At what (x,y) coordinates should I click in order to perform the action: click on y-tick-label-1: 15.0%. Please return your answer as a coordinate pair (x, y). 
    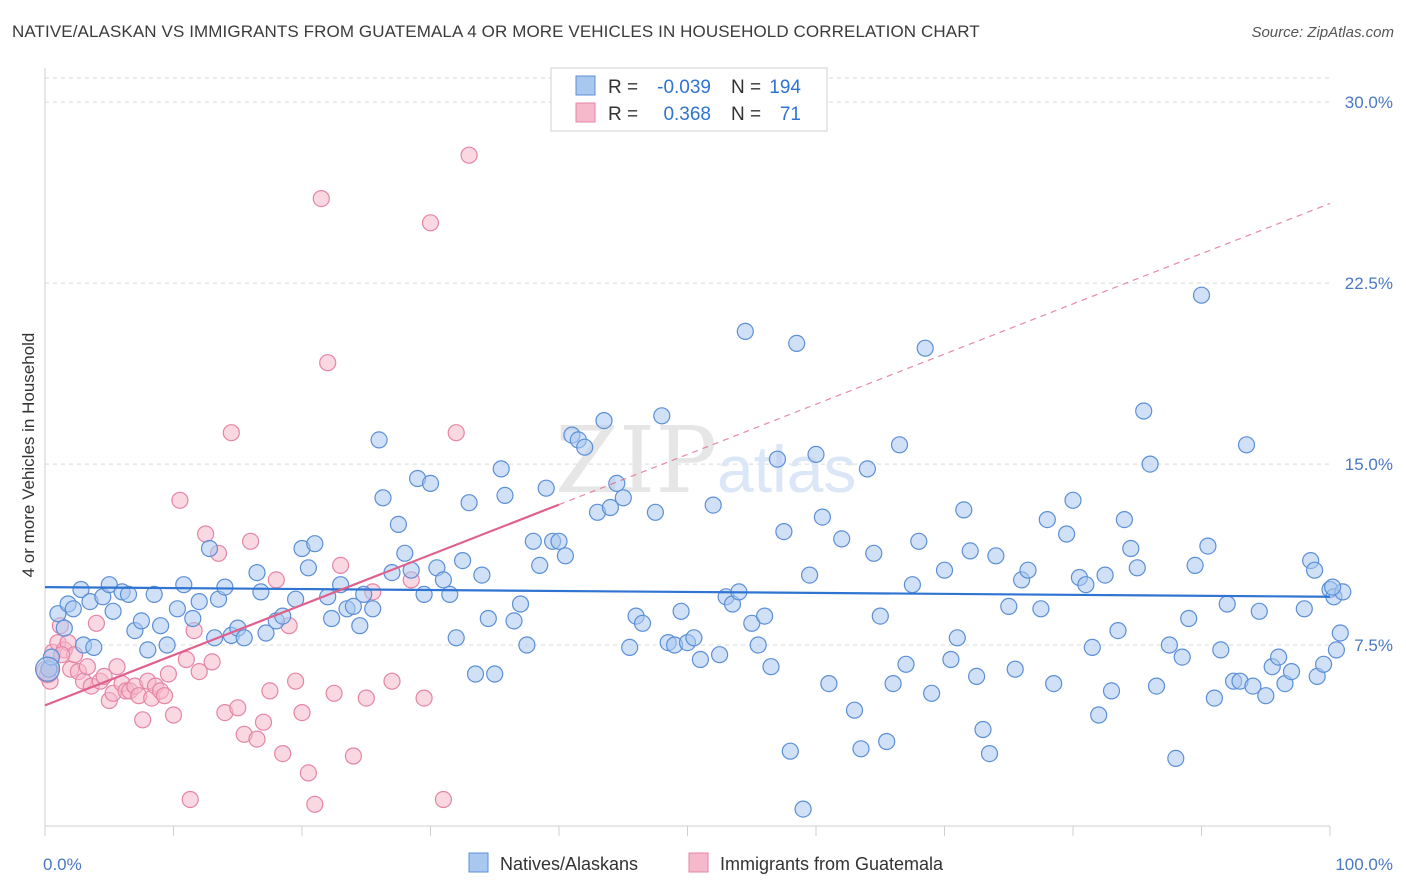
    Looking at the image, I should click on (1369, 464).